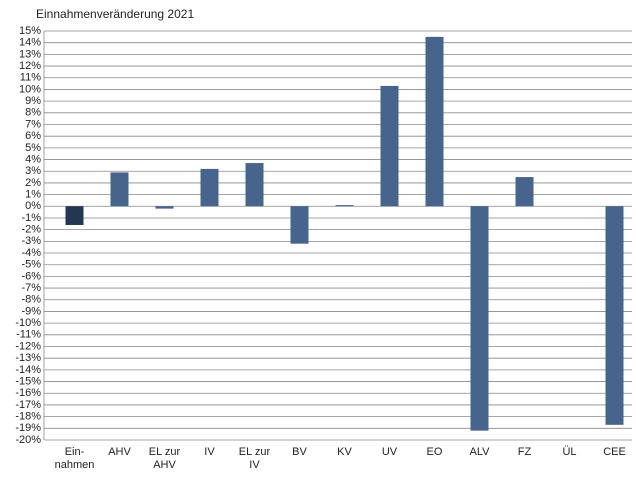 This screenshot has height=479, width=636. I want to click on x-tick-label: CEE, so click(614, 452).